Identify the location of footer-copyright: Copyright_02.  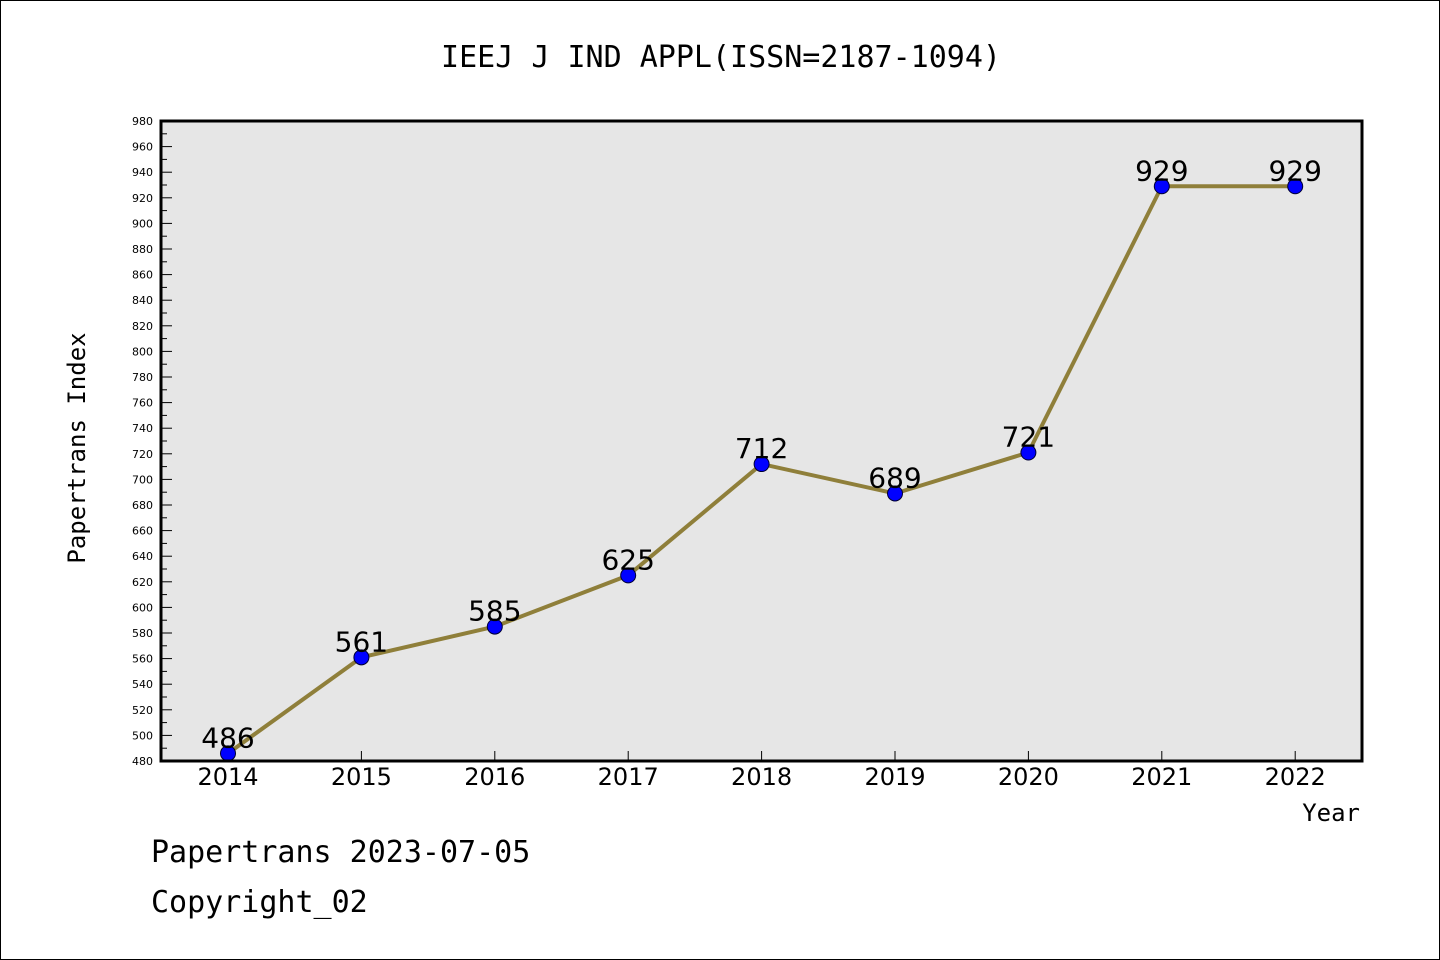
(259, 902).